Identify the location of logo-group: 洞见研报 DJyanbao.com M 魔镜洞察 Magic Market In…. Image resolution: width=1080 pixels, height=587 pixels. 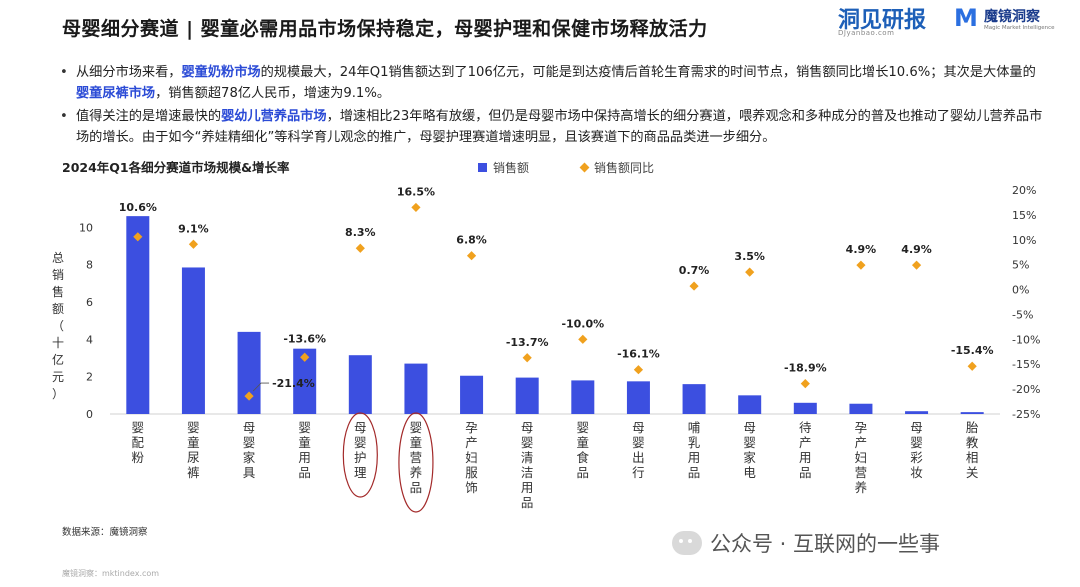
(956, 22).